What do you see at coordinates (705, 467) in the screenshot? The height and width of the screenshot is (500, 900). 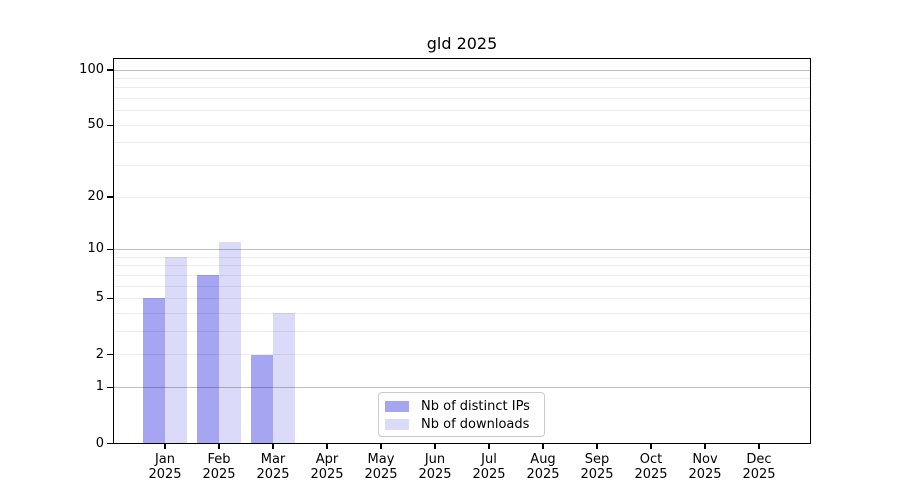 I see `x-axis-tick-label-nov: Nov 2025` at bounding box center [705, 467].